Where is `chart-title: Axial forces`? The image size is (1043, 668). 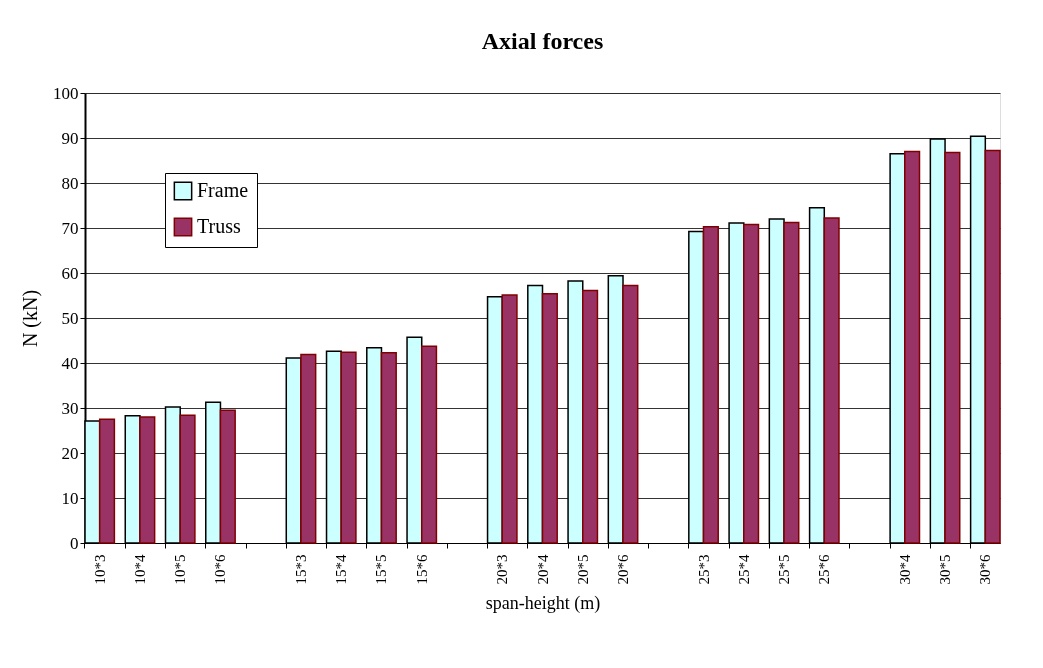
chart-title: Axial forces is located at coordinates (542, 41).